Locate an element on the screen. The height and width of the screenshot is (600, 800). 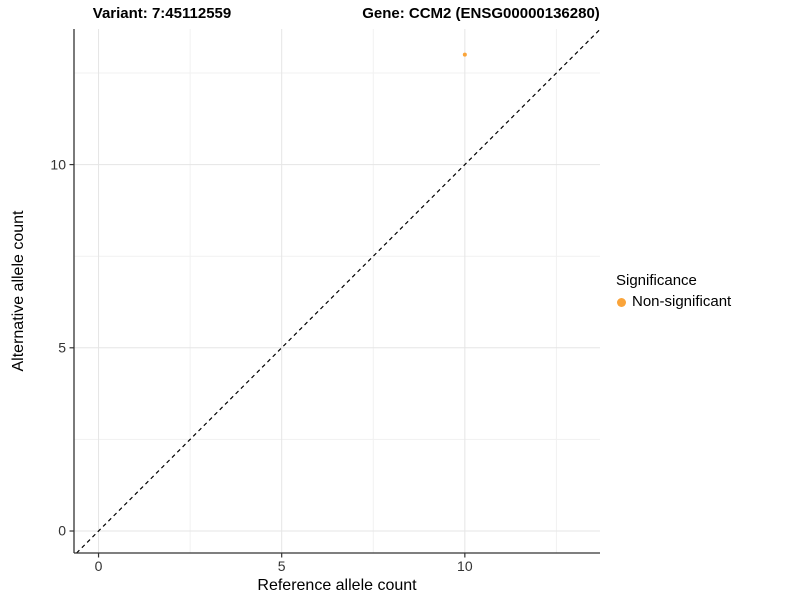
y-tick-label: 5 is located at coordinates (62, 347).